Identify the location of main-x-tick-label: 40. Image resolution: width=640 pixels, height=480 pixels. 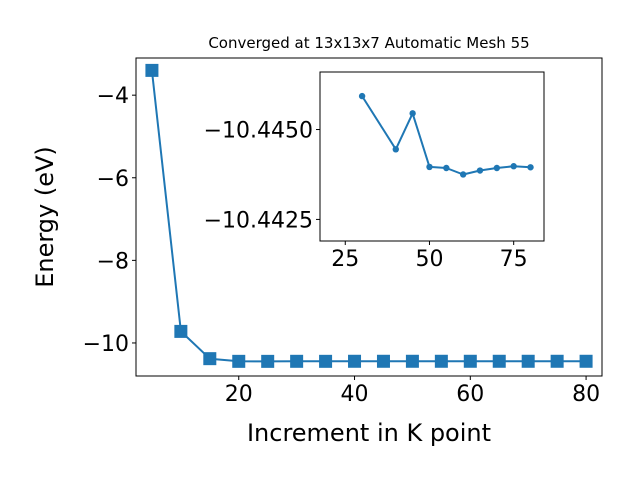
(355, 394).